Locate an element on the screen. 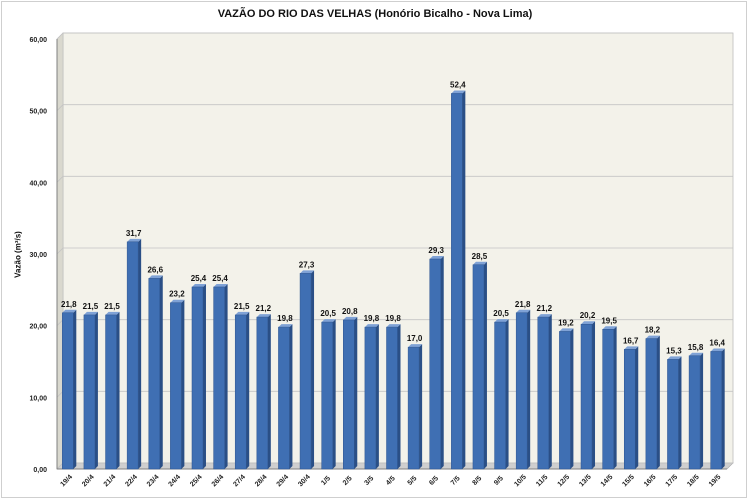 The height and width of the screenshot is (501, 750). bar-14/5 is located at coordinates (609, 398).